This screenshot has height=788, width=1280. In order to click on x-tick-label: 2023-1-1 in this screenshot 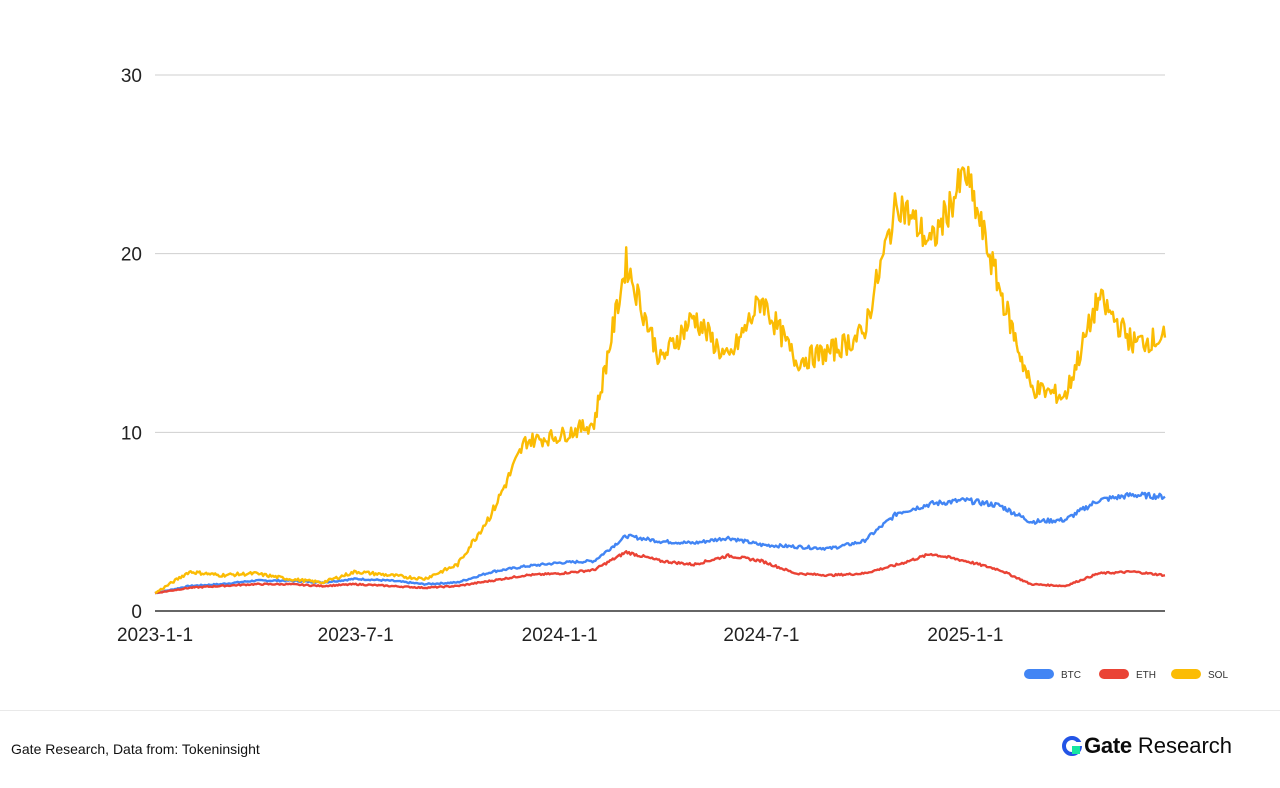, I will do `click(155, 635)`.